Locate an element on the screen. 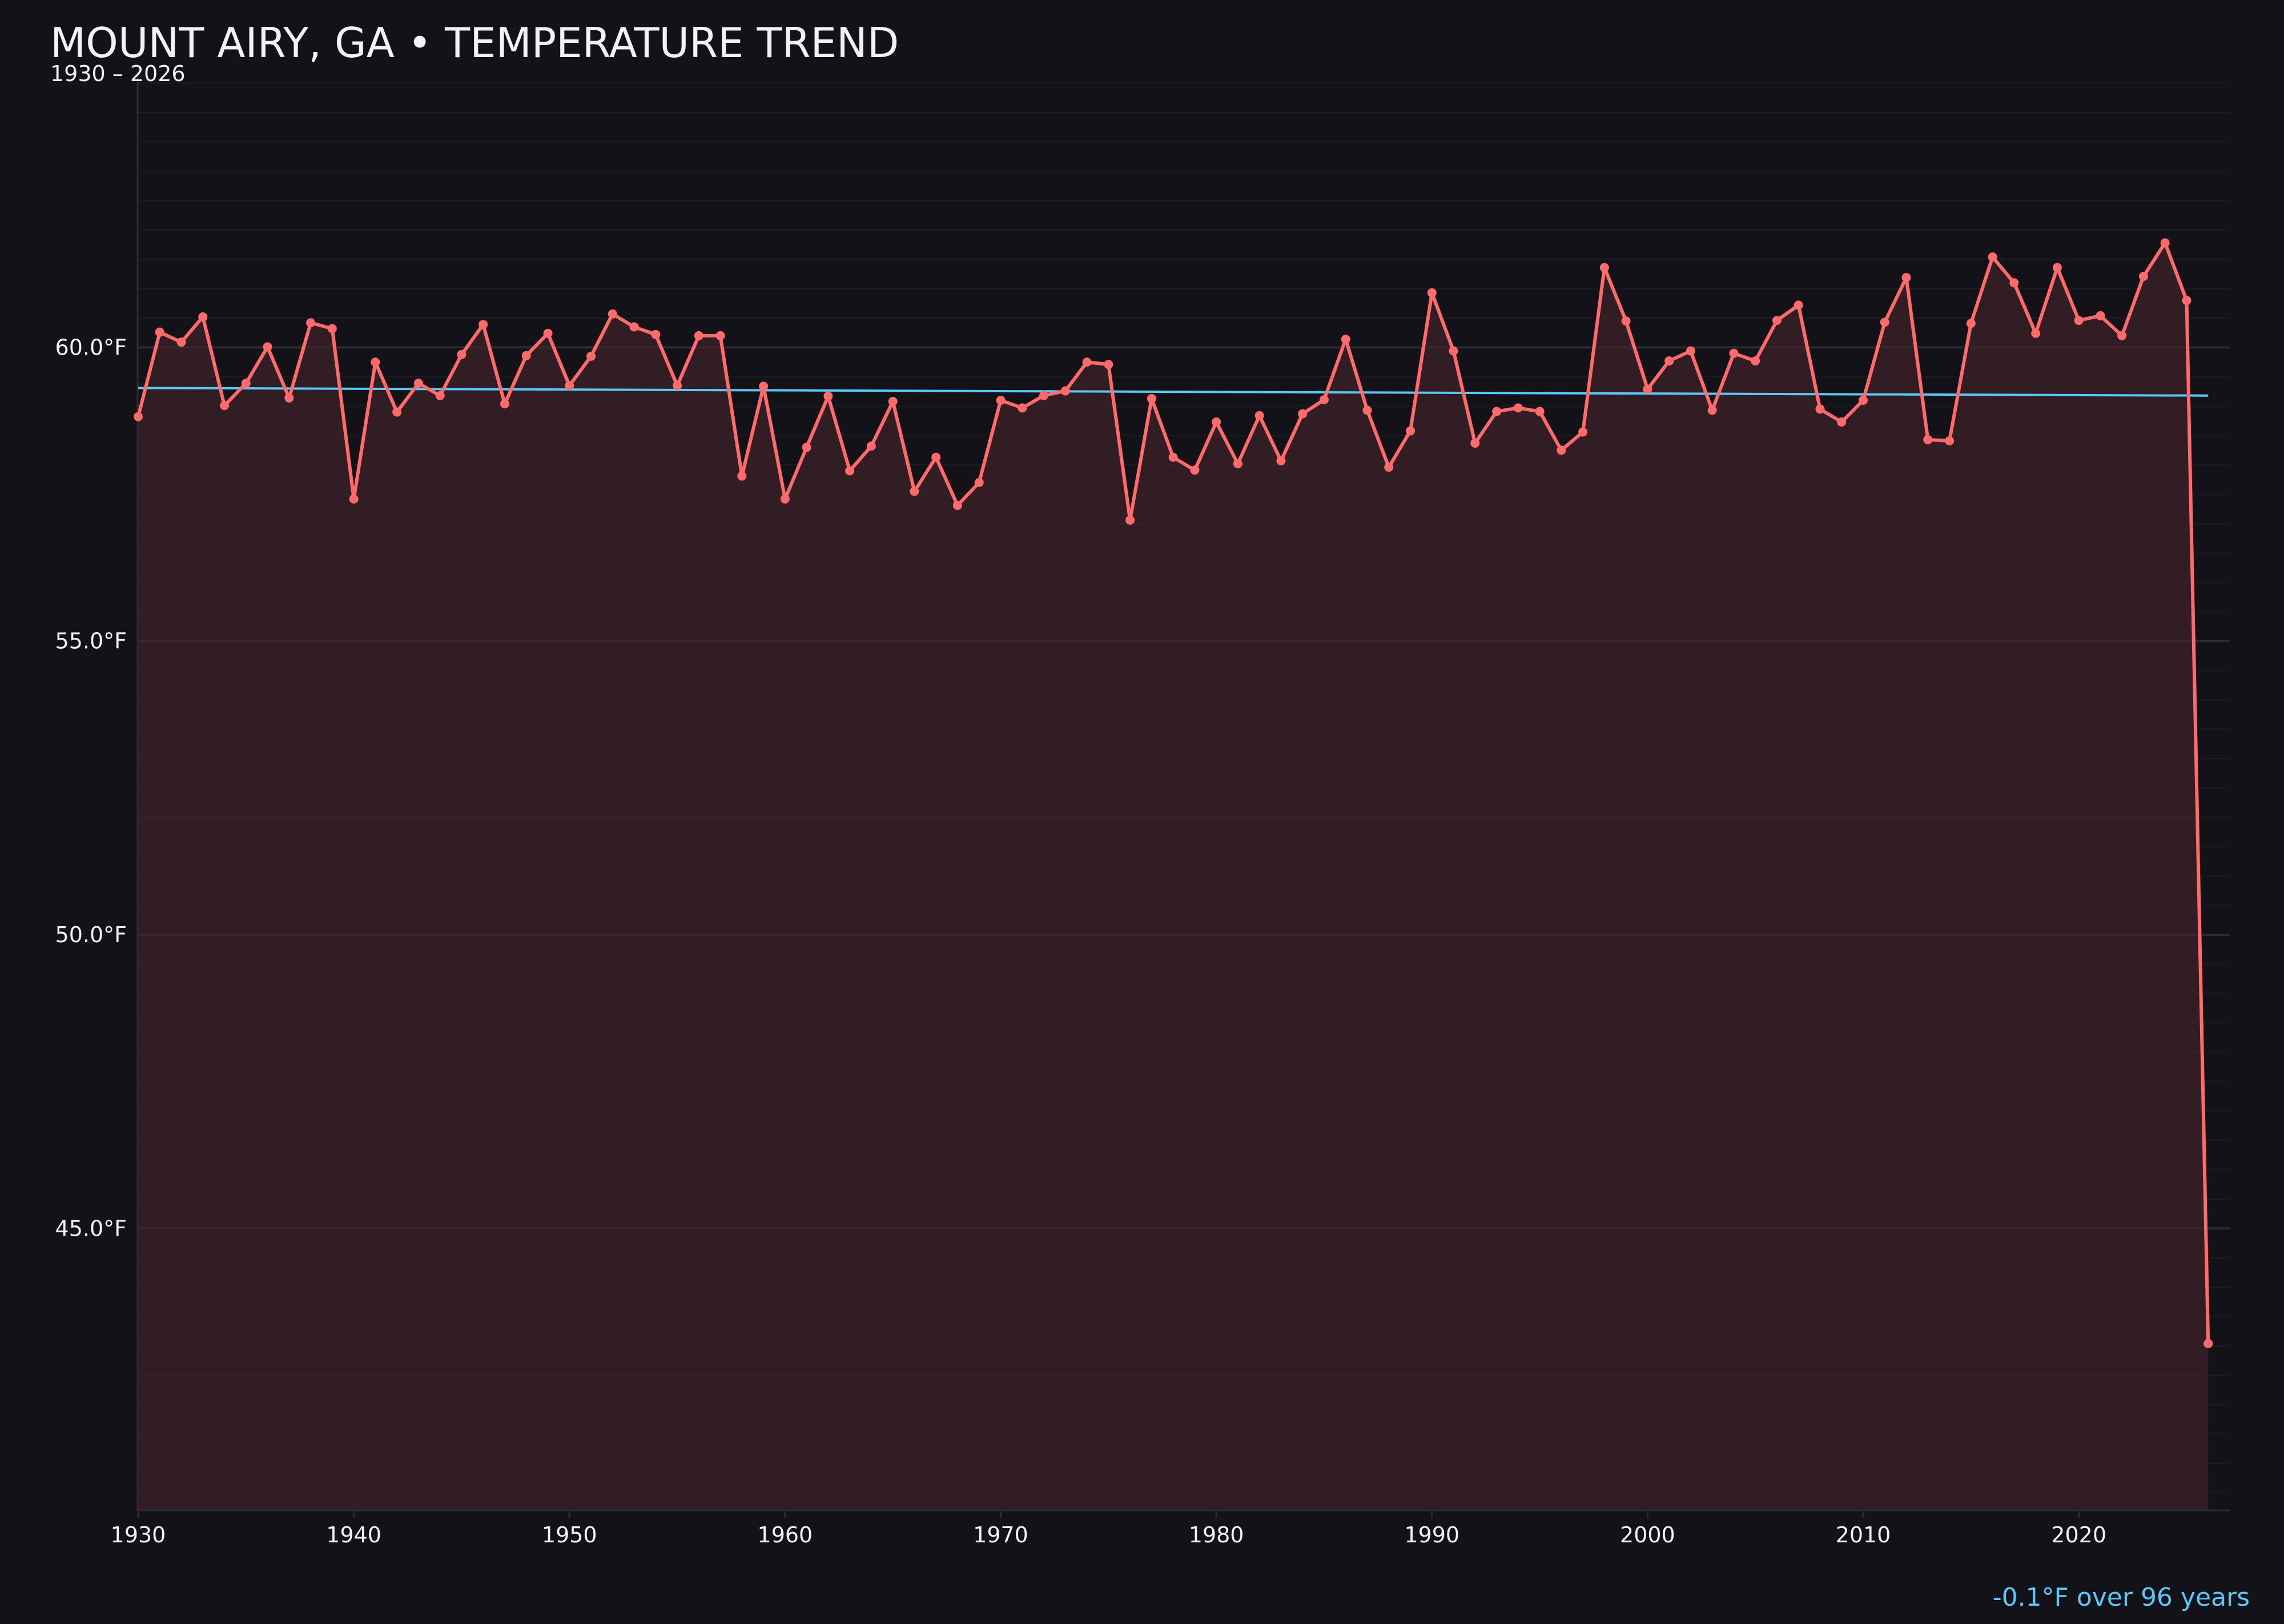  data-point-2022 is located at coordinates (2122, 335).